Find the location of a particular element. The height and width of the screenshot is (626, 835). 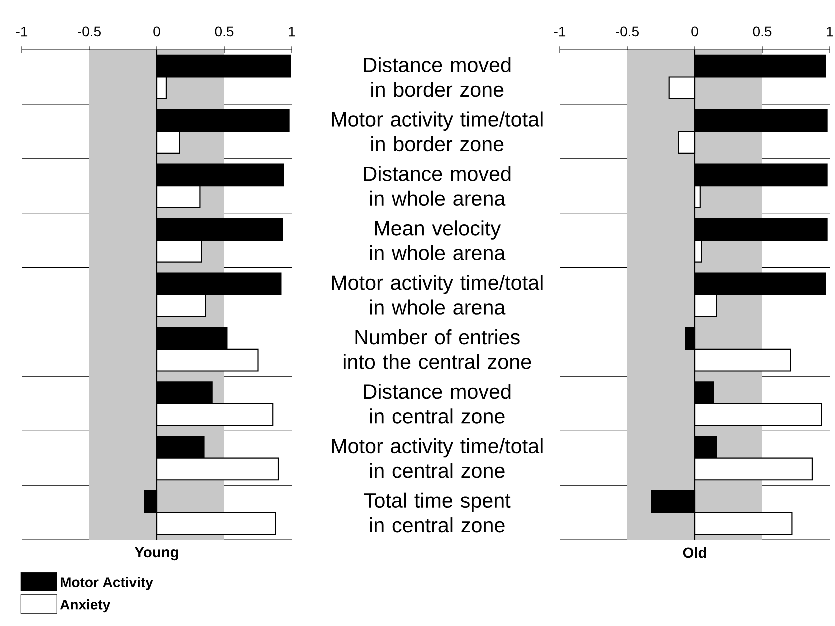

y-tick-label: Number of entries into the central zone is located at coordinates (438, 350).